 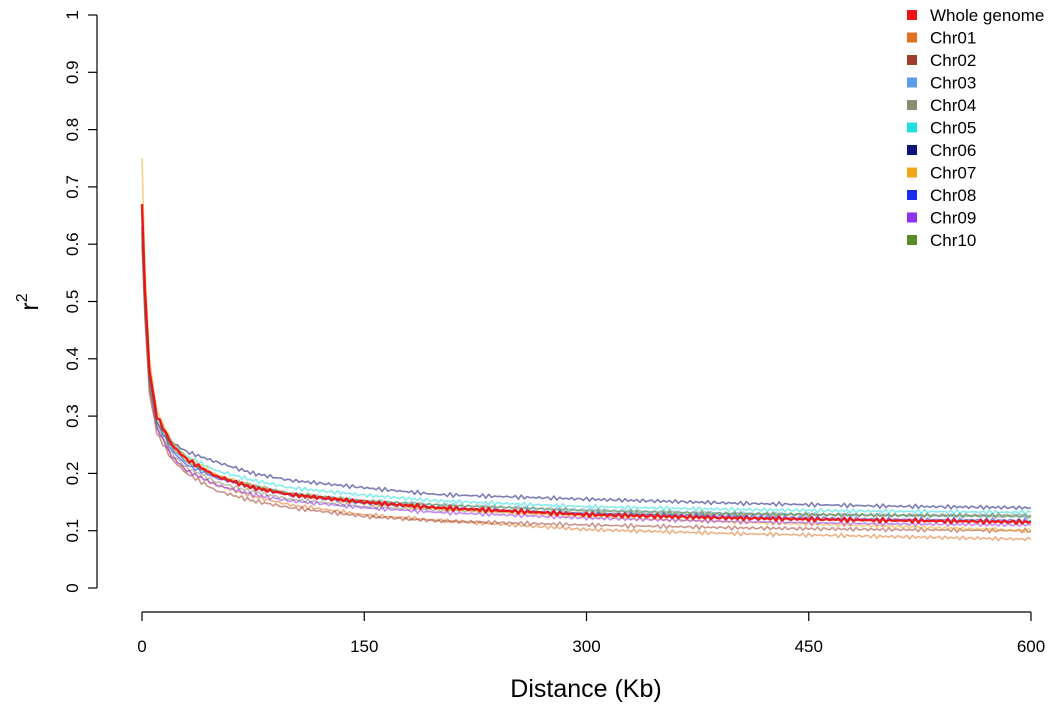 What do you see at coordinates (953, 218) in the screenshot?
I see `legend-label-9: Chr09` at bounding box center [953, 218].